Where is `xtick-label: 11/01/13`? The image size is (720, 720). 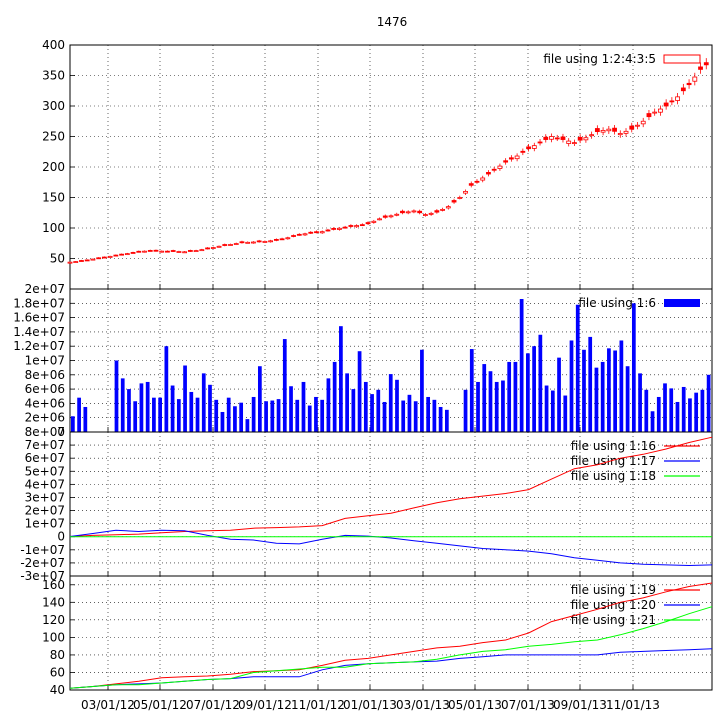 xtick-label: 11/01/13 is located at coordinates (633, 705).